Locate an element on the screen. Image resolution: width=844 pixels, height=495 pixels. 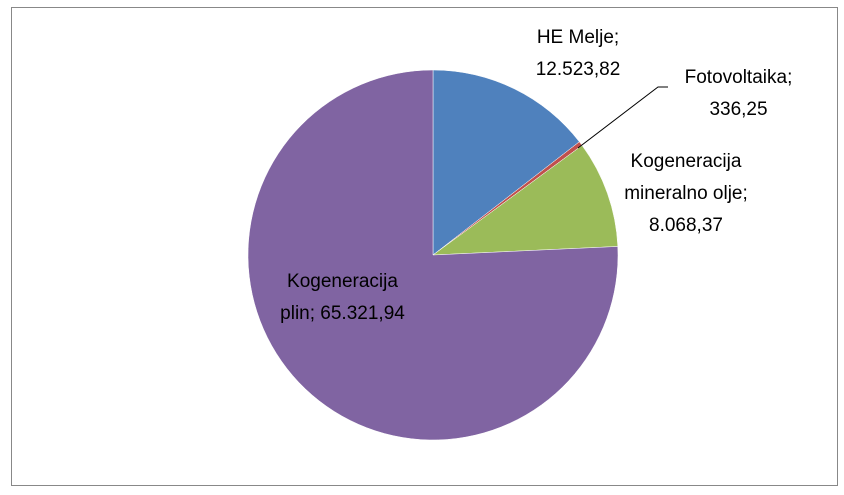
category-label: Fotovoltaika; is located at coordinates (738, 77).